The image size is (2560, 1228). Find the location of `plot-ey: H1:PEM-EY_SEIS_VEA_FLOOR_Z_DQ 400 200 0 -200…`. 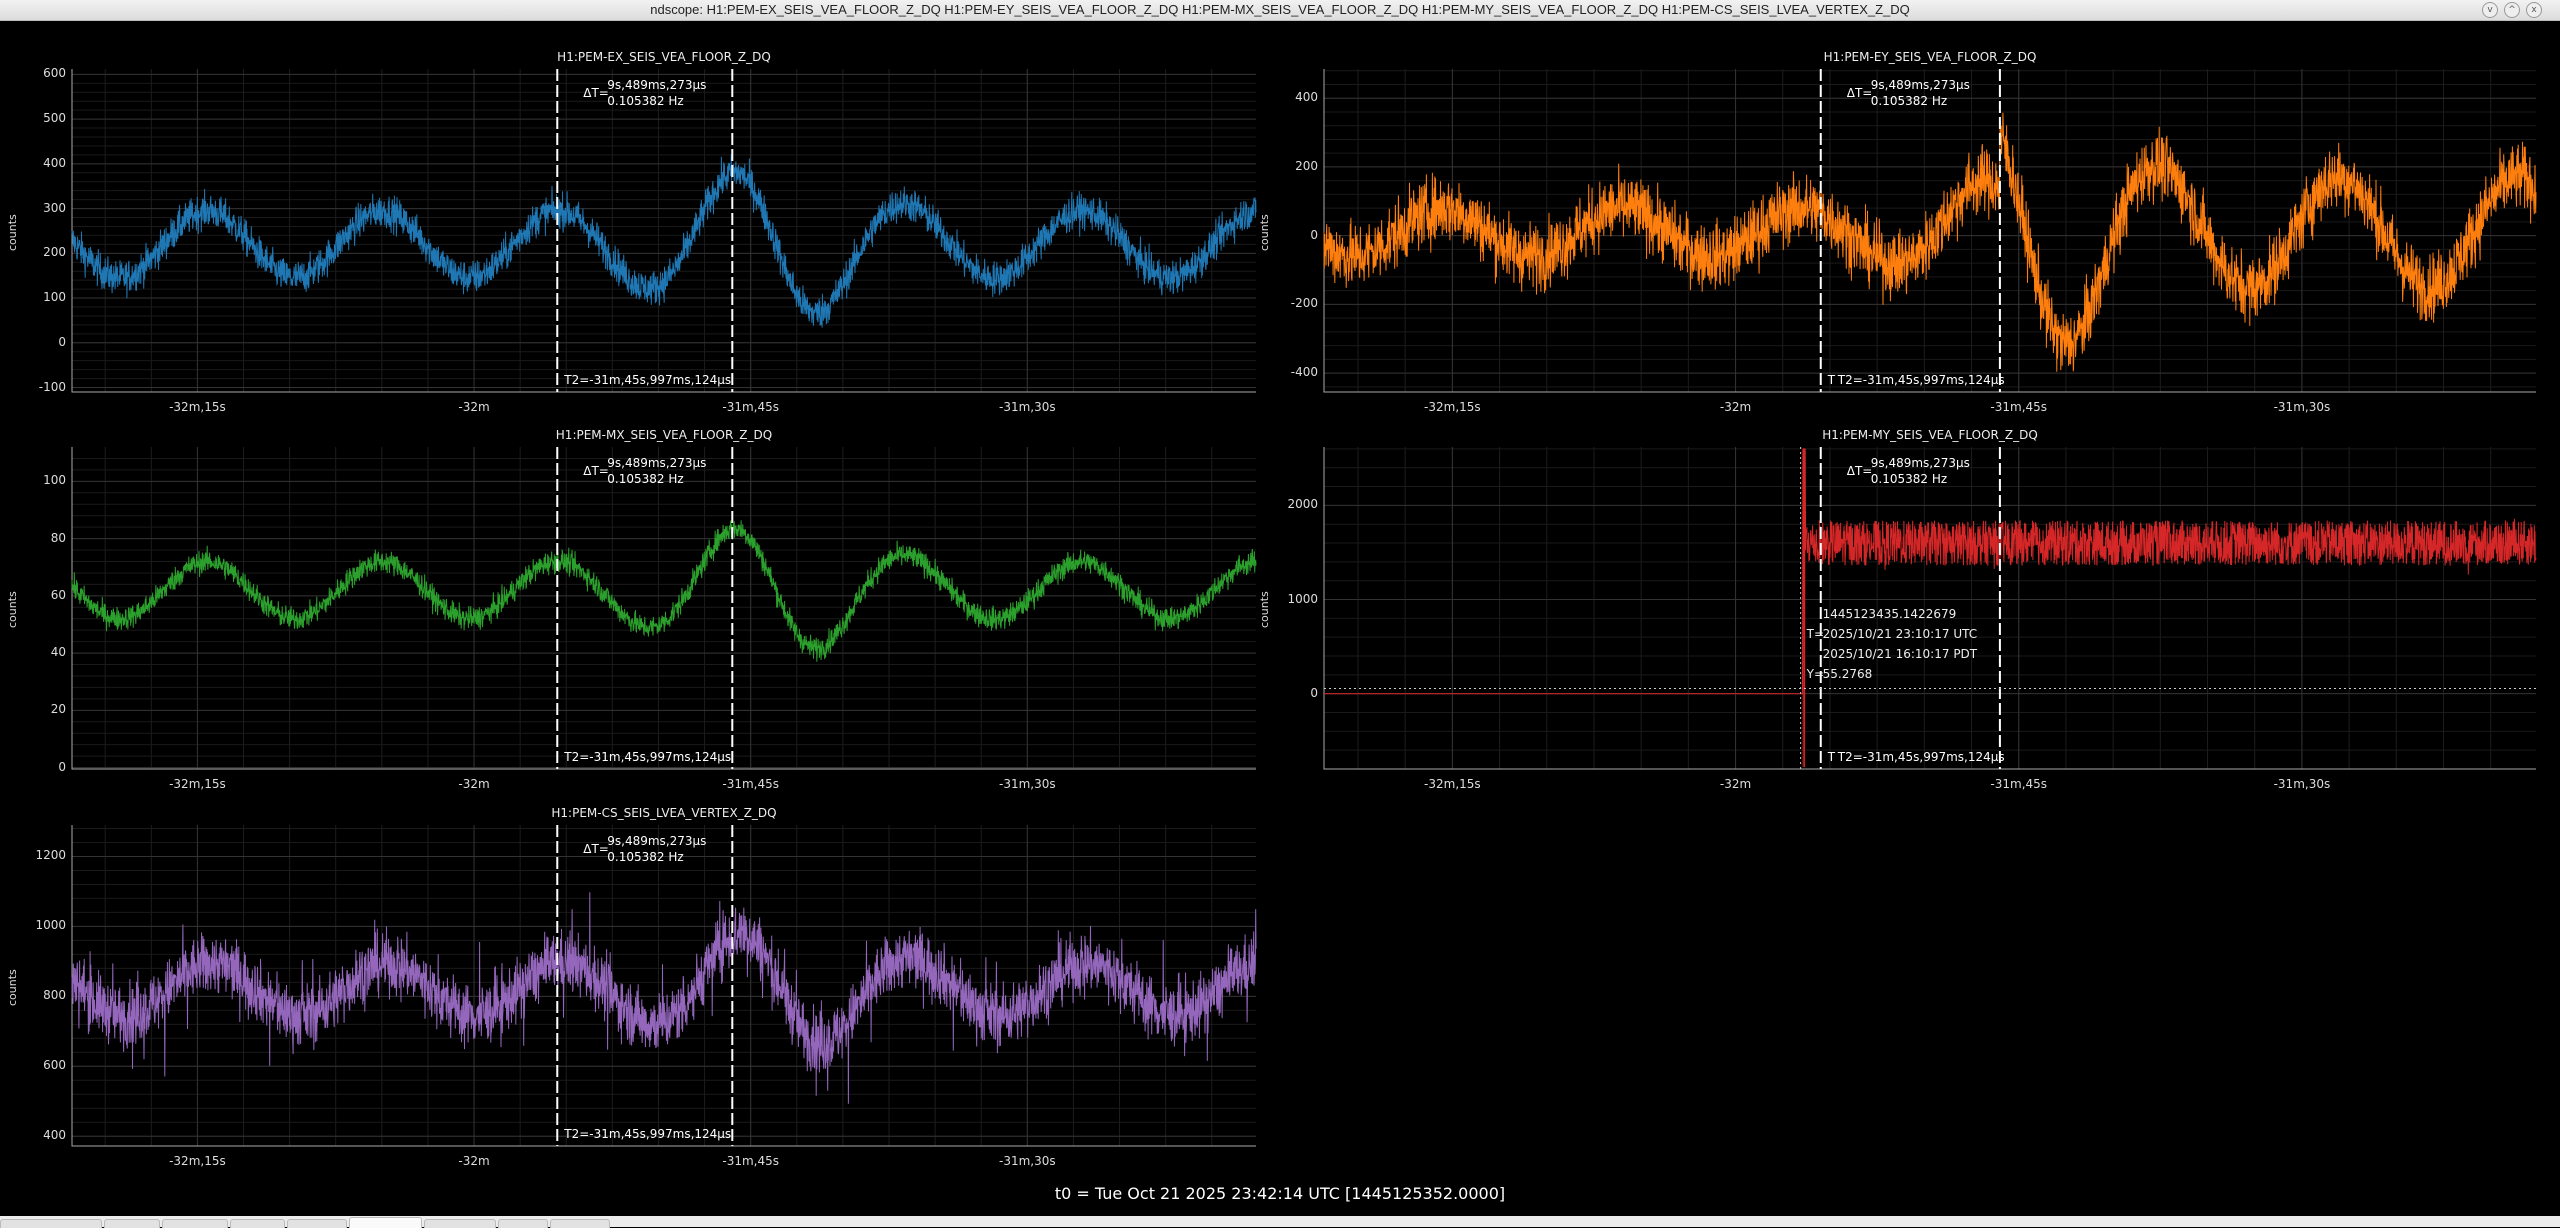

plot-ey: H1:PEM-EY_SEIS_VEA_FLOOR_Z_DQ 400 200 0 -200… is located at coordinates (1897, 232).